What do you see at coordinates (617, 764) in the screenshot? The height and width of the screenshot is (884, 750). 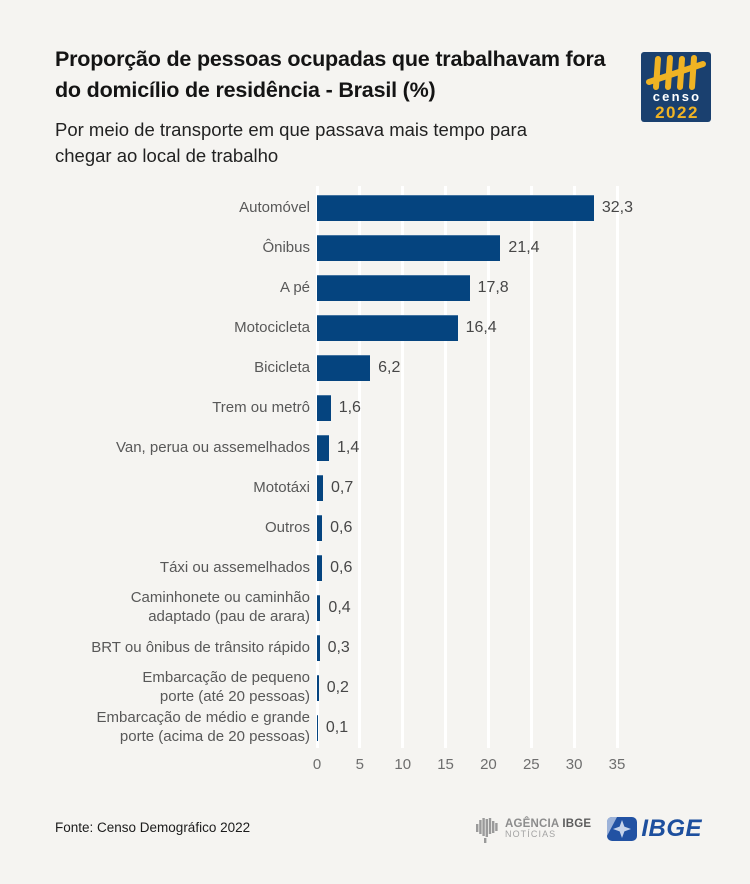 I see `x-axis-tick-label: 35` at bounding box center [617, 764].